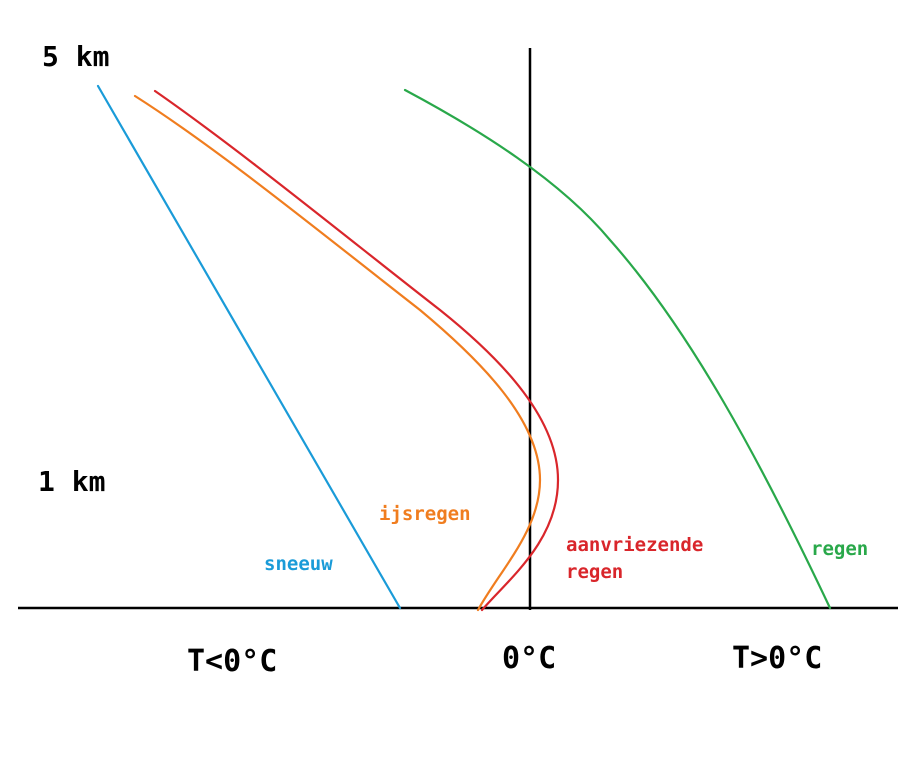 The image size is (916, 764). Describe the element at coordinates (777, 658) in the screenshot. I see `x-label-warm: T>0°C` at that location.